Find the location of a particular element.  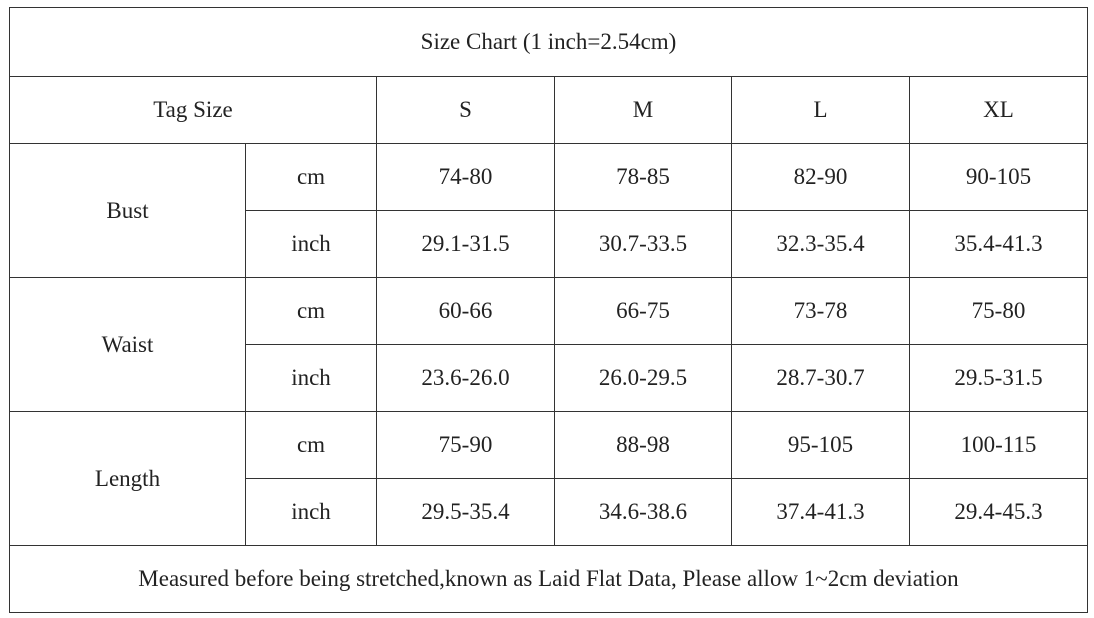

size-value: 100-115 is located at coordinates (998, 445).